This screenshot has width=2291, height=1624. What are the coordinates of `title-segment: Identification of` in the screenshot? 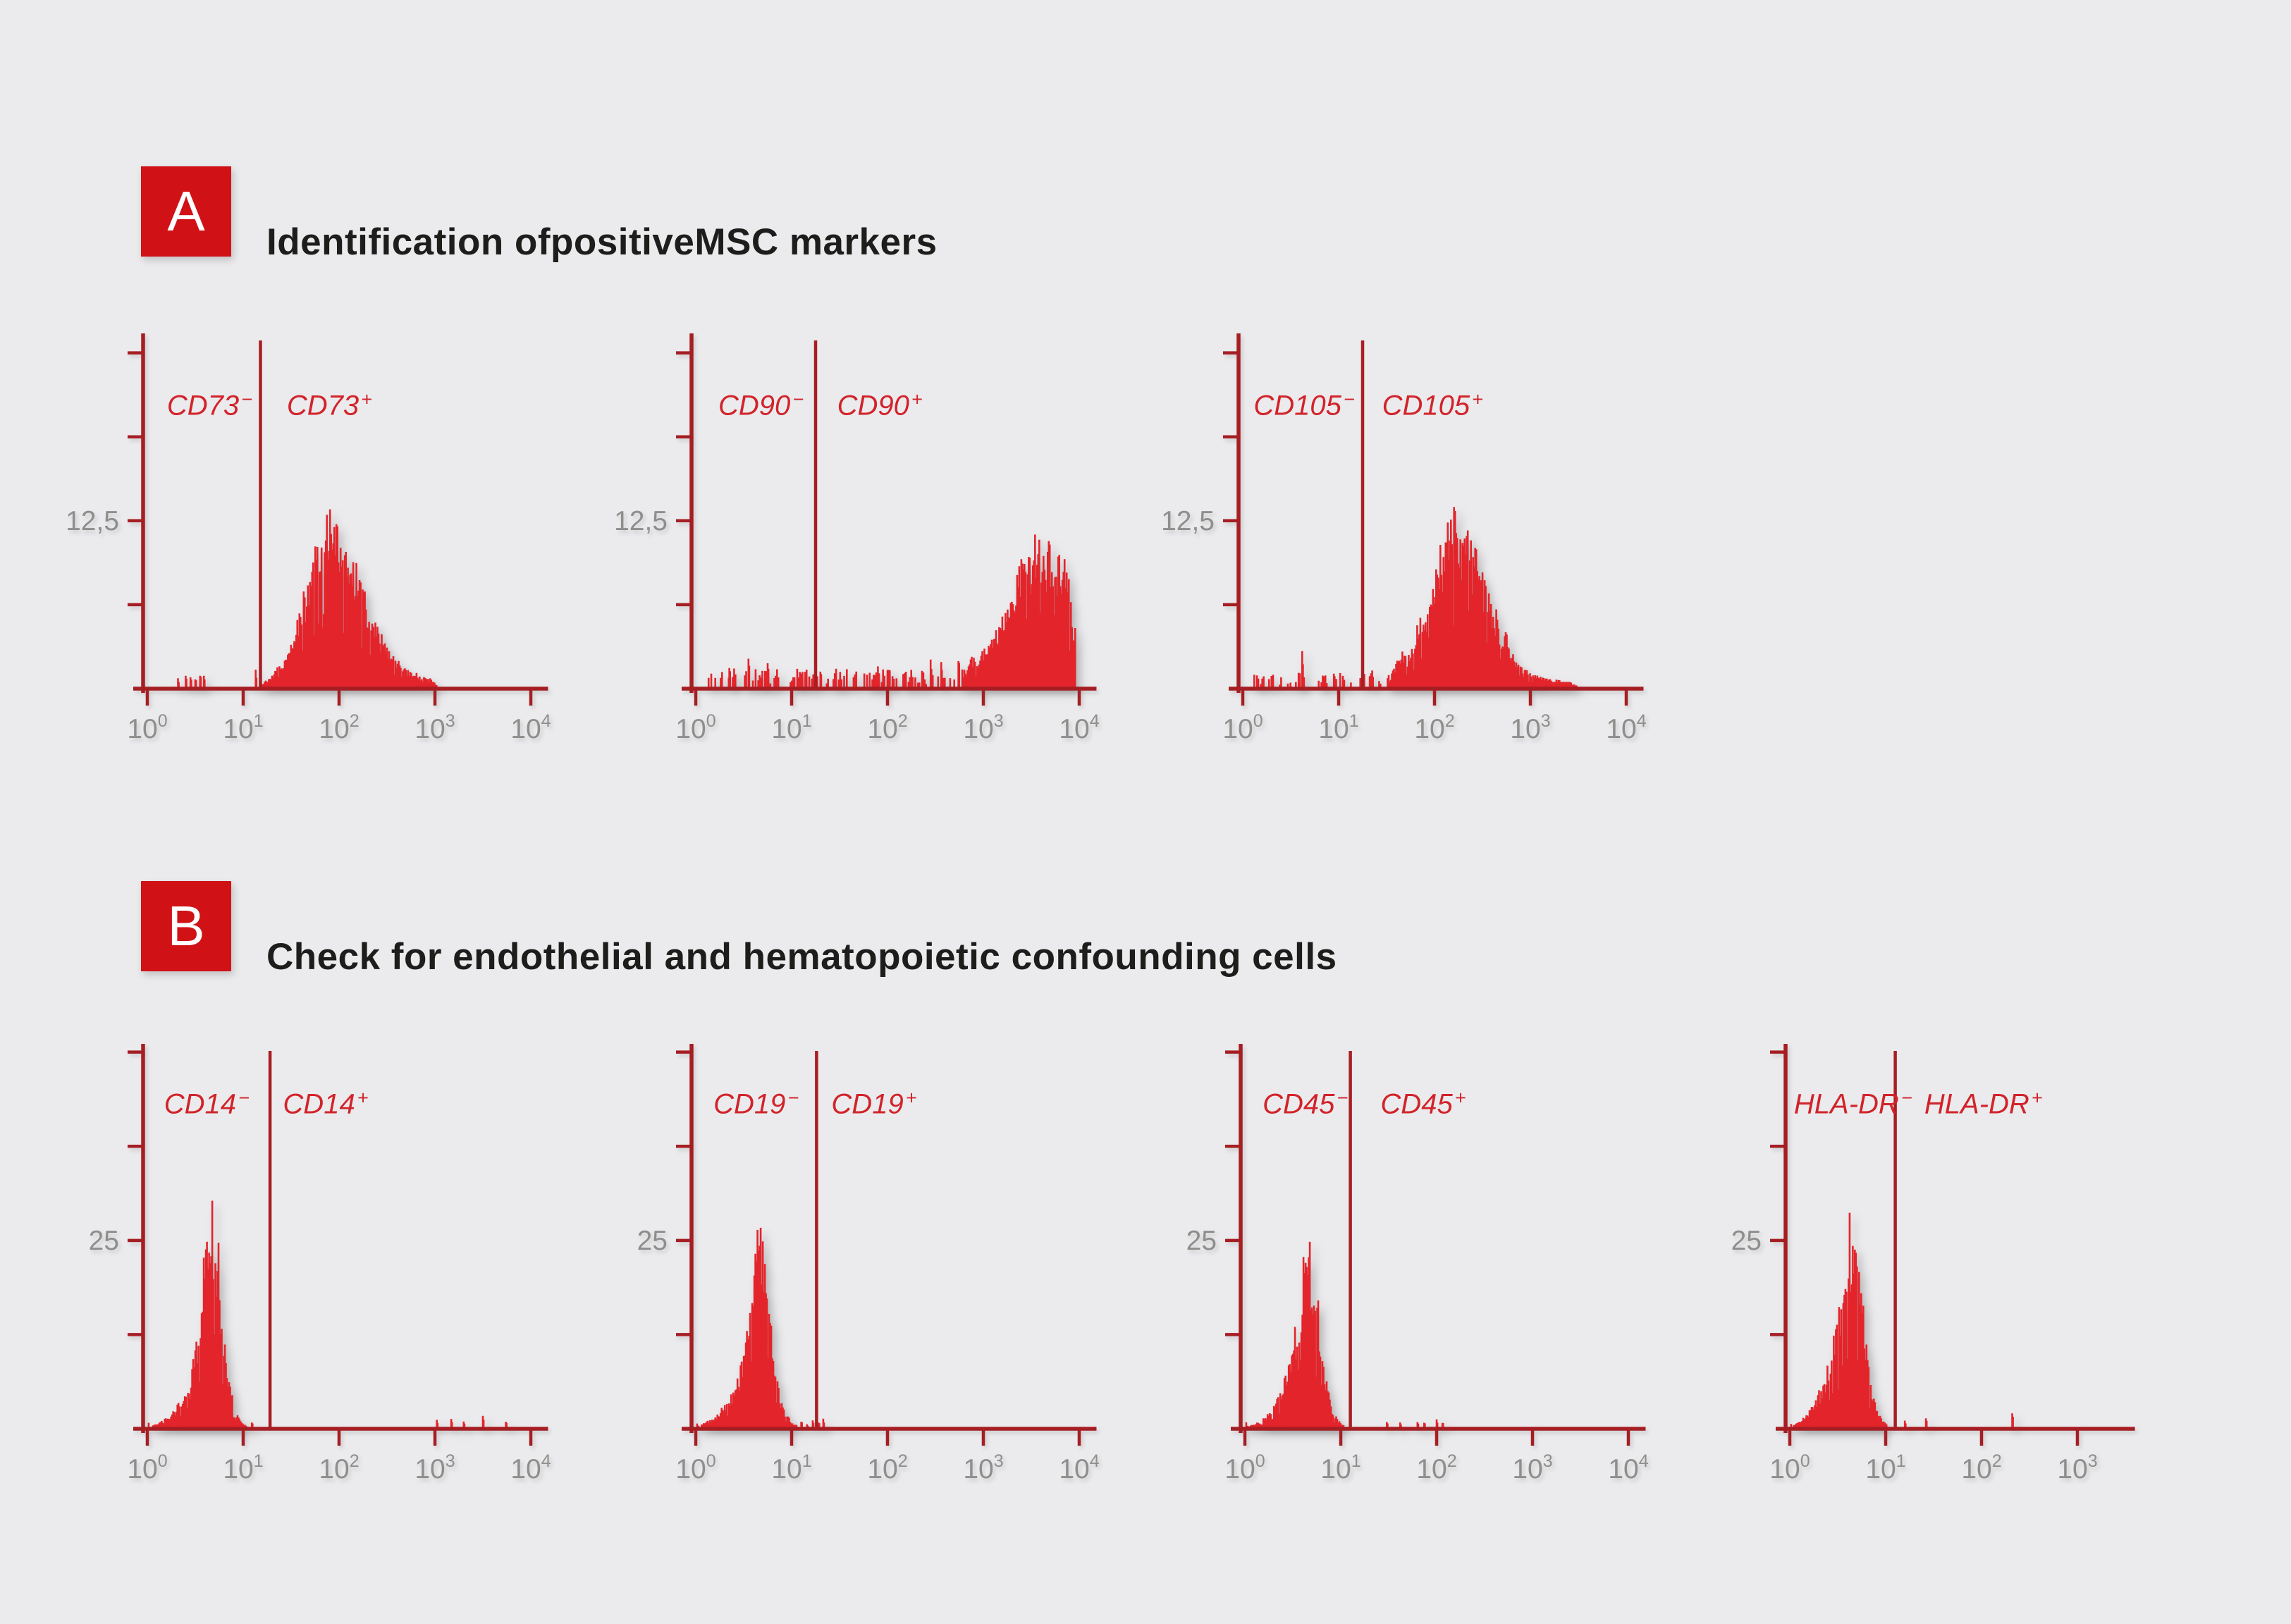 It's located at (408, 243).